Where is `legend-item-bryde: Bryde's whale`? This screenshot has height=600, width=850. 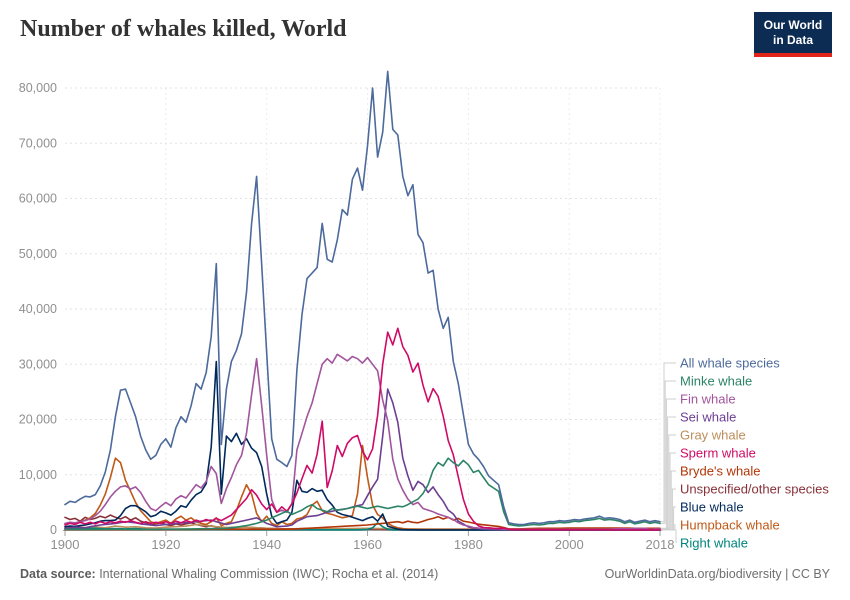 legend-item-bryde: Bryde's whale is located at coordinates (720, 471).